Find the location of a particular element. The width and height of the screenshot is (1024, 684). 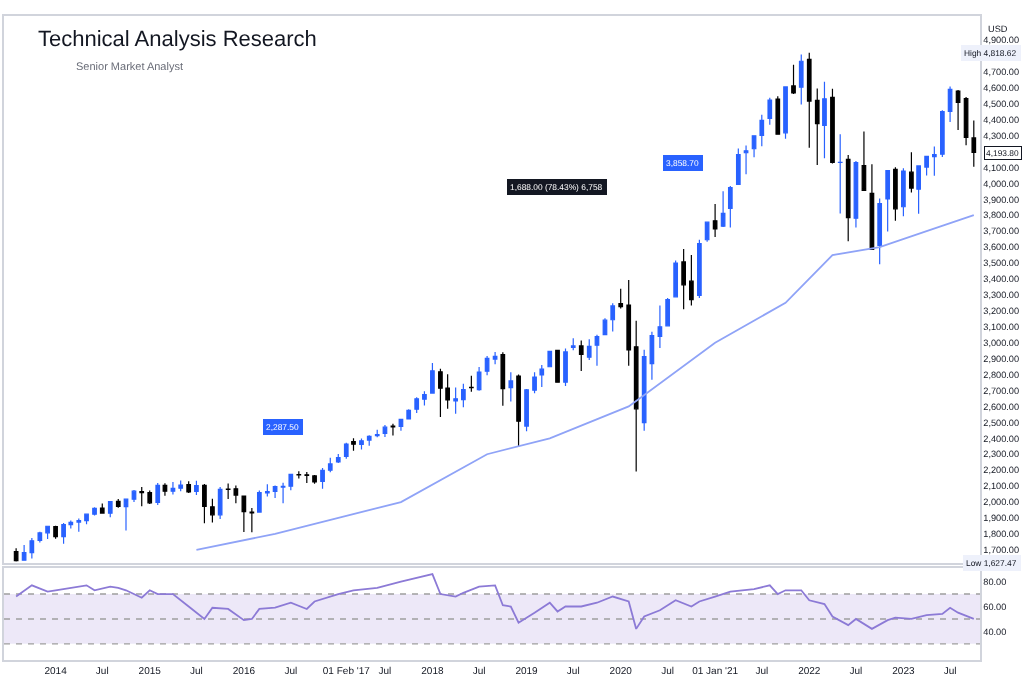

line-series is located at coordinates (495, 601).